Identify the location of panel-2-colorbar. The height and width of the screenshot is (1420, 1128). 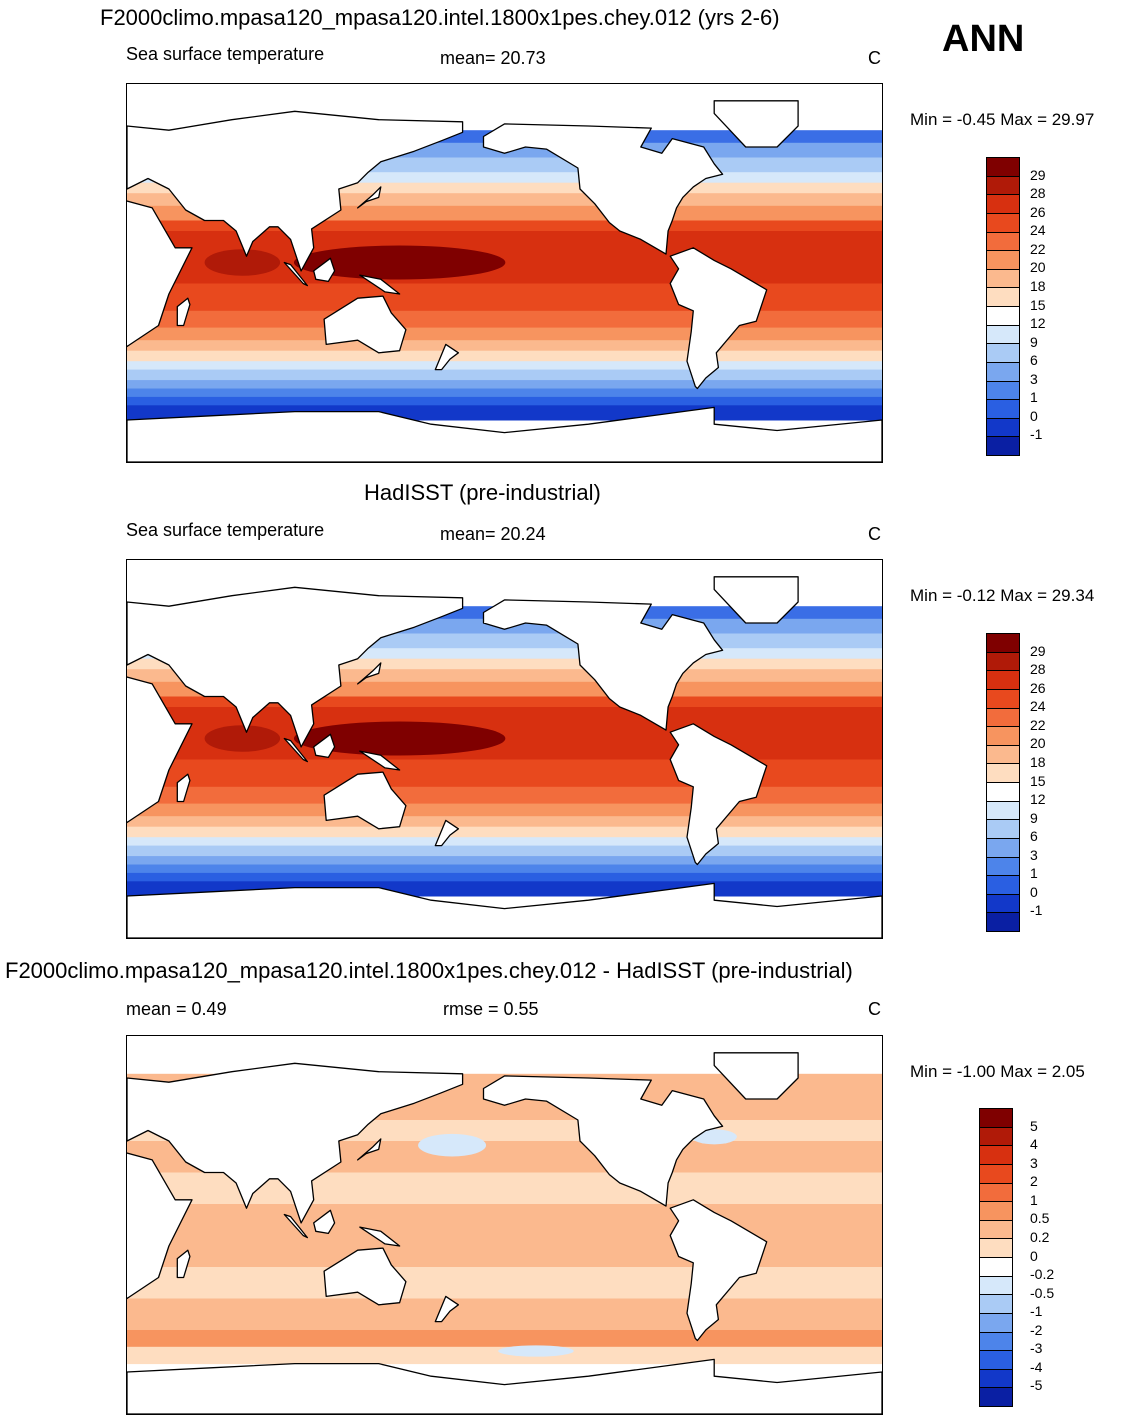
(1003, 782).